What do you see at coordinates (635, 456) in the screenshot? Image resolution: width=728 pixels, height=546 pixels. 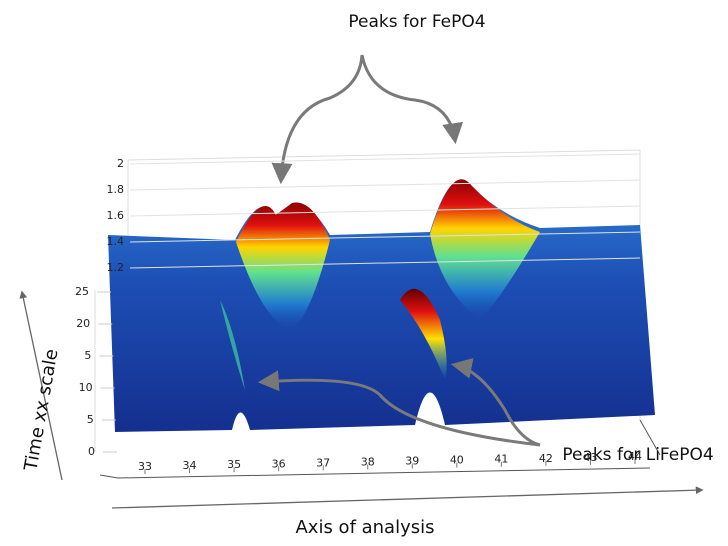 I see `x-tick-label: 44` at bounding box center [635, 456].